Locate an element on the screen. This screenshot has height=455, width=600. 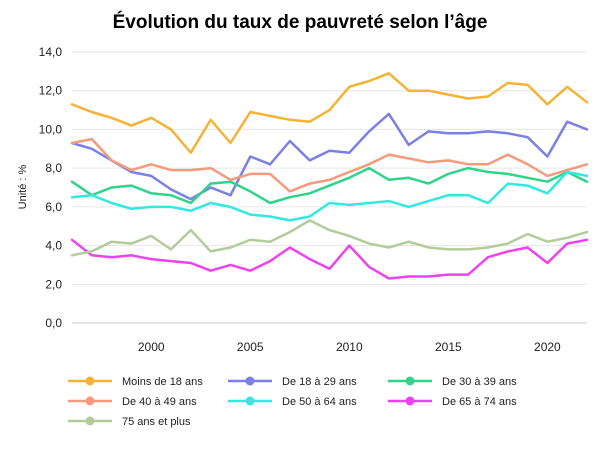
legend-item: De 18 à 29 ans is located at coordinates (292, 382).